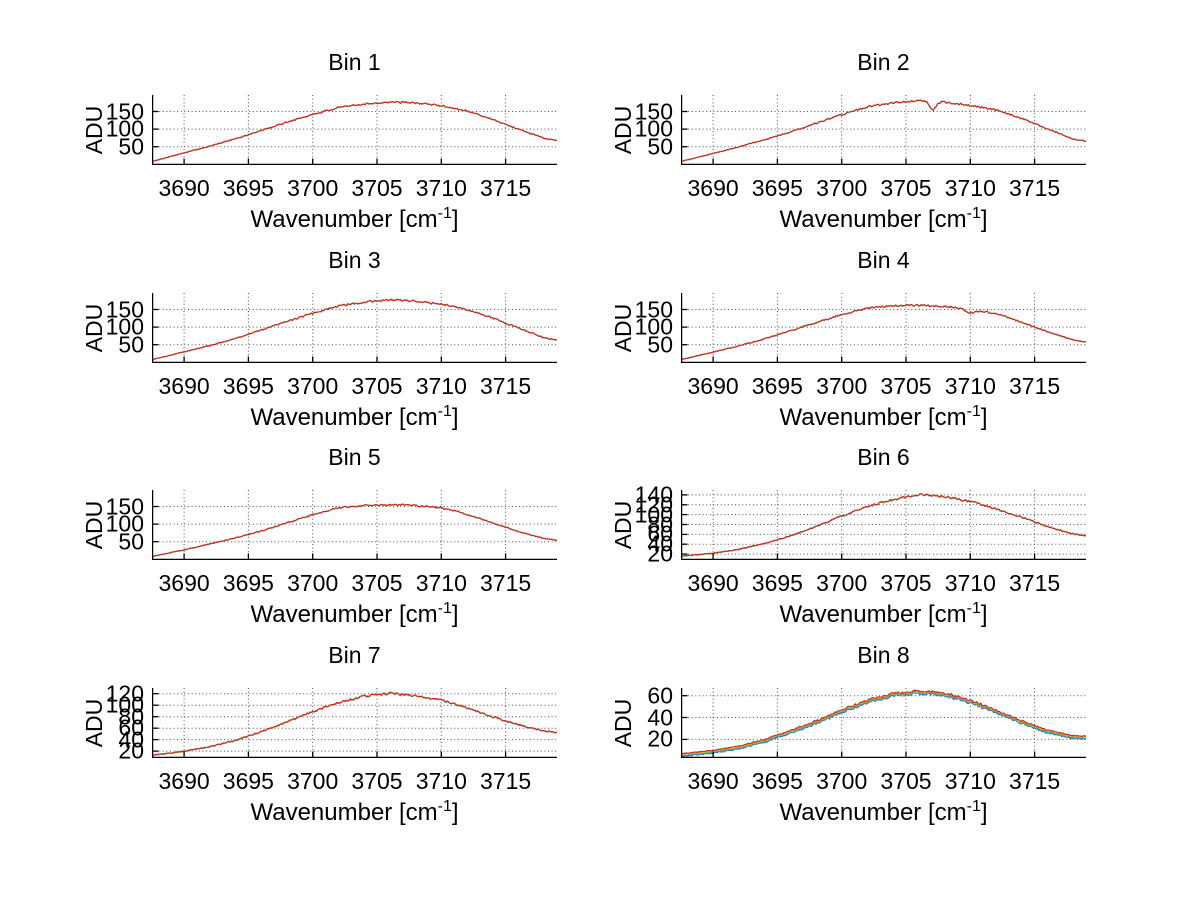 The width and height of the screenshot is (1200, 901). What do you see at coordinates (354, 655) in the screenshot?
I see `plot-title: Bin 7` at bounding box center [354, 655].